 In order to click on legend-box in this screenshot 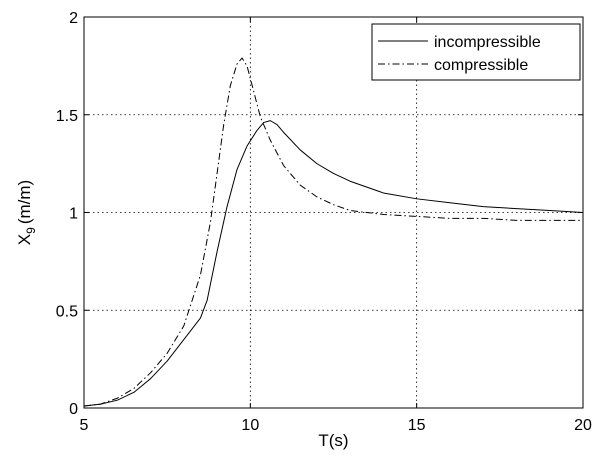, I will do `click(476, 52)`.